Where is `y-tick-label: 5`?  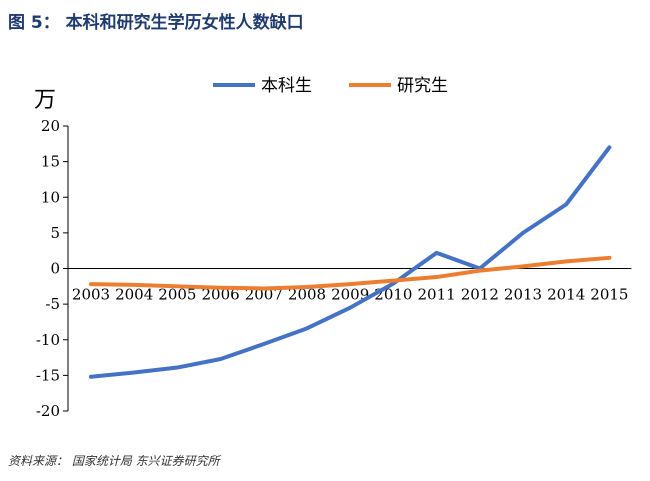
y-tick-label: 5 is located at coordinates (55, 233).